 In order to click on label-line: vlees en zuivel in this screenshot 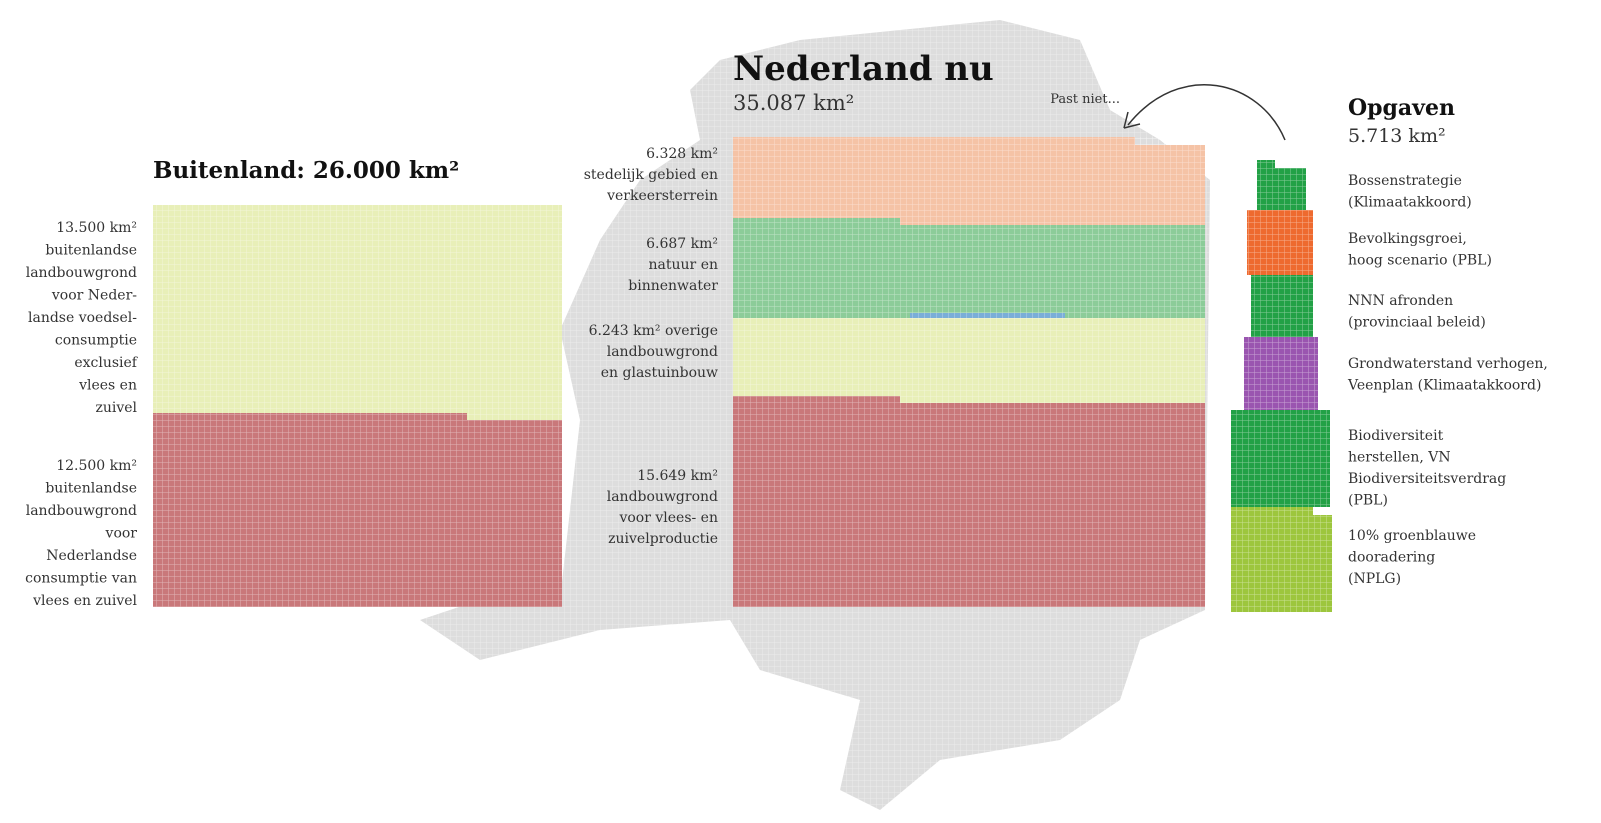, I will do `click(84, 601)`.